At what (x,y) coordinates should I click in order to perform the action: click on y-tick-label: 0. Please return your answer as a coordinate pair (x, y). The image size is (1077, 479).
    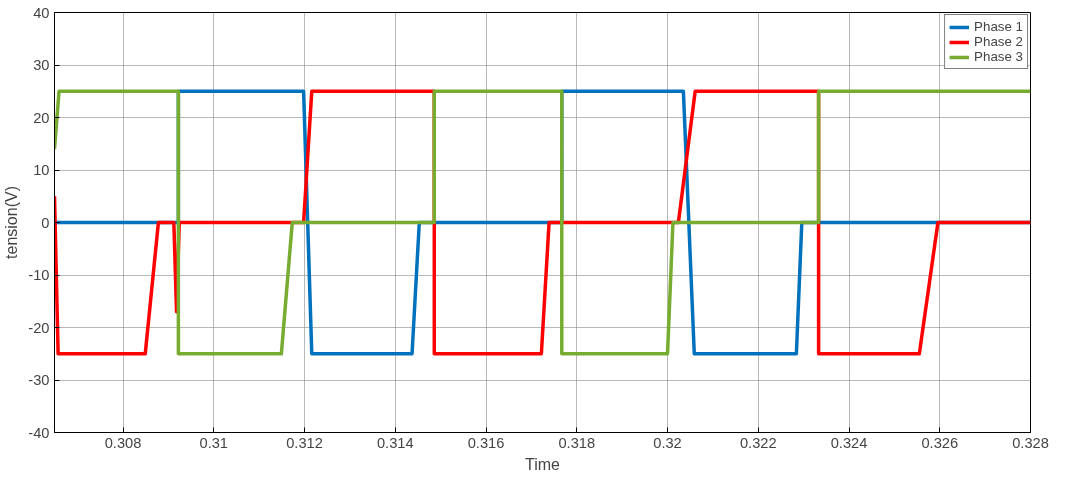
    Looking at the image, I should click on (45, 222).